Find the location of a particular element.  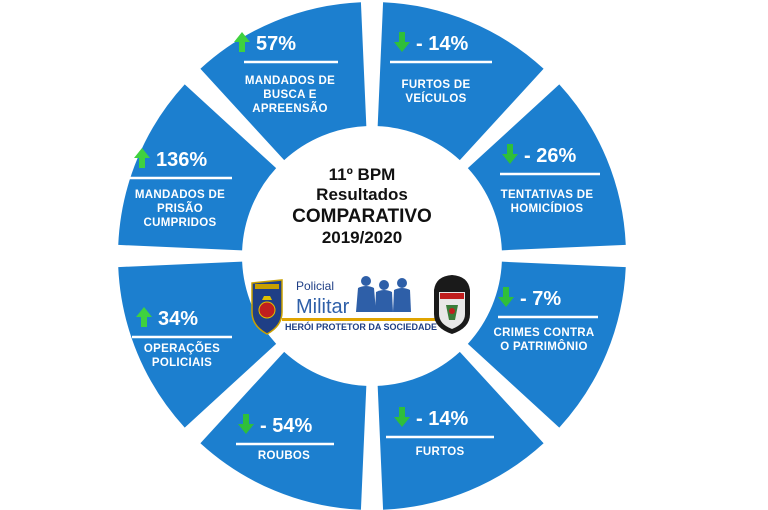

banner-word-militar: Militar is located at coordinates (323, 307).